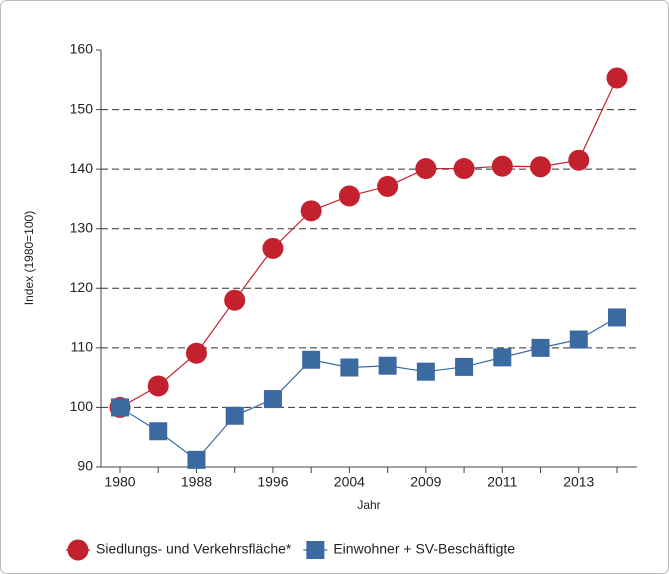 The height and width of the screenshot is (574, 669). I want to click on x-tick-label: 1996, so click(272, 482).